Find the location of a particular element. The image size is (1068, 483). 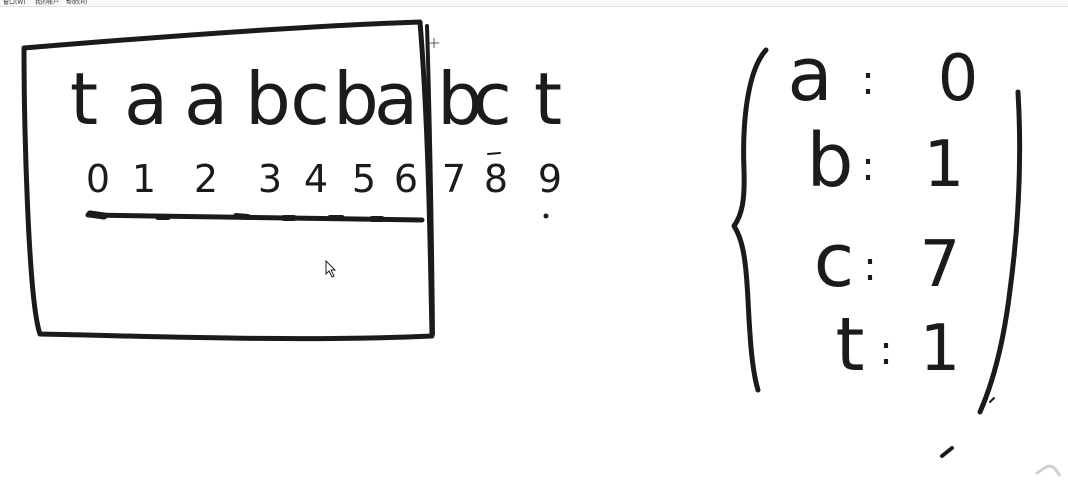

window-divider is located at coordinates (430, 180).